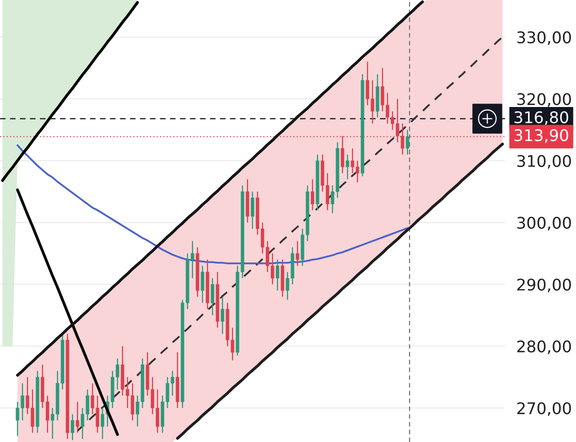  Describe the element at coordinates (544, 347) in the screenshot. I see `y-tick-label: 280,00` at that location.